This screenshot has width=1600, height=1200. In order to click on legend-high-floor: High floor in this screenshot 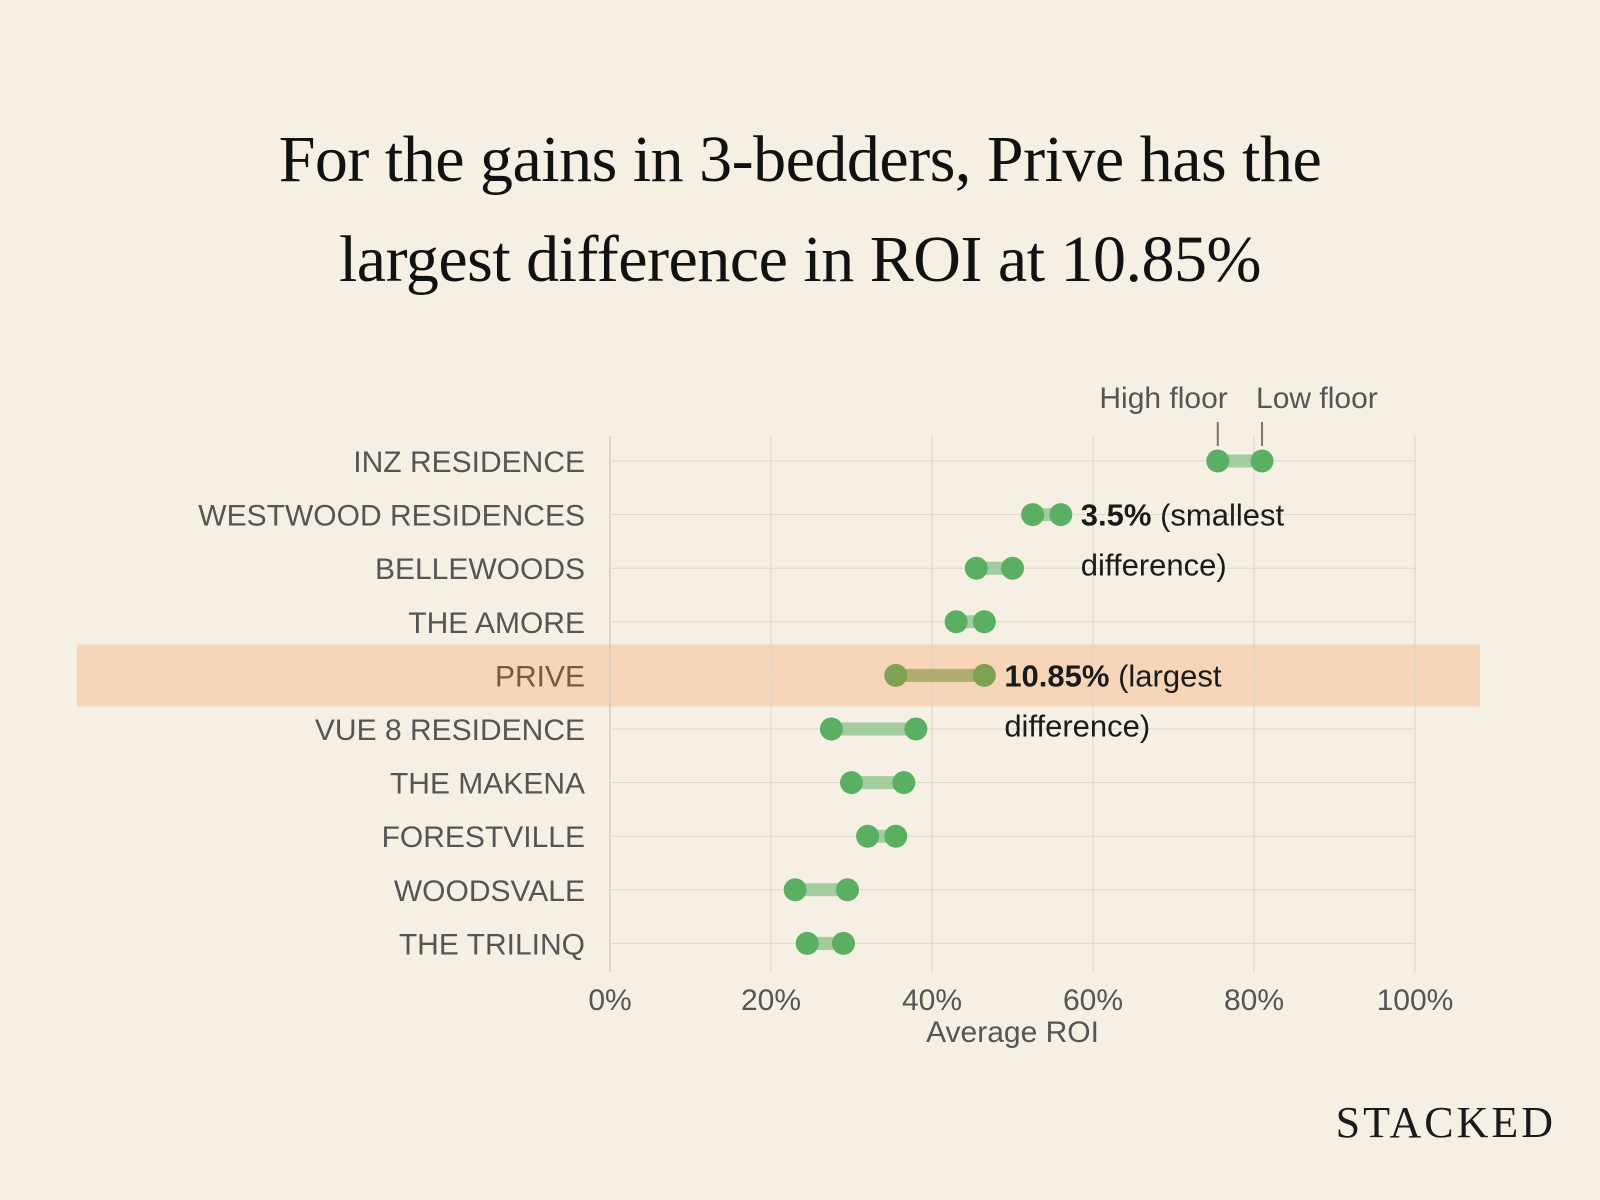, I will do `click(1163, 398)`.